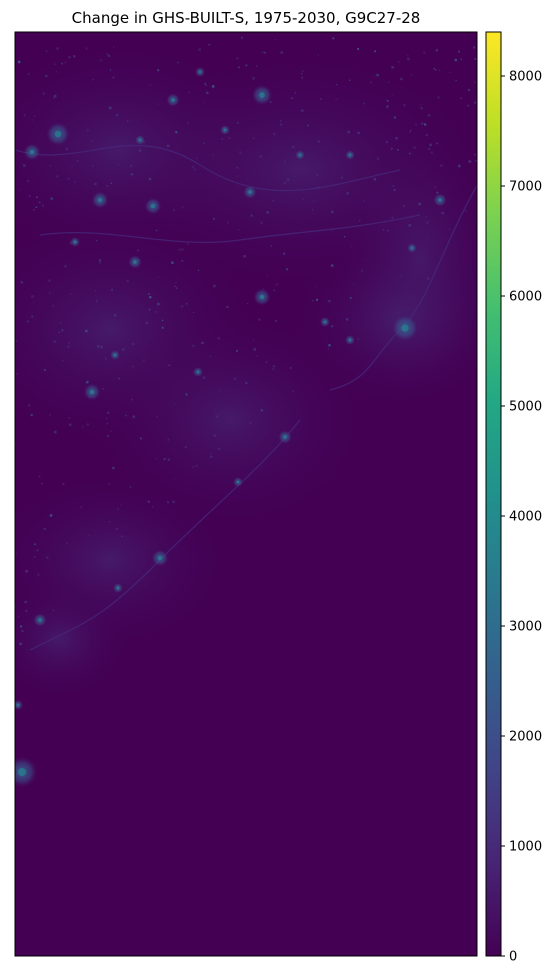 This screenshot has height=974, width=554. I want to click on colorbar-tick-label: 2000, so click(525, 737).